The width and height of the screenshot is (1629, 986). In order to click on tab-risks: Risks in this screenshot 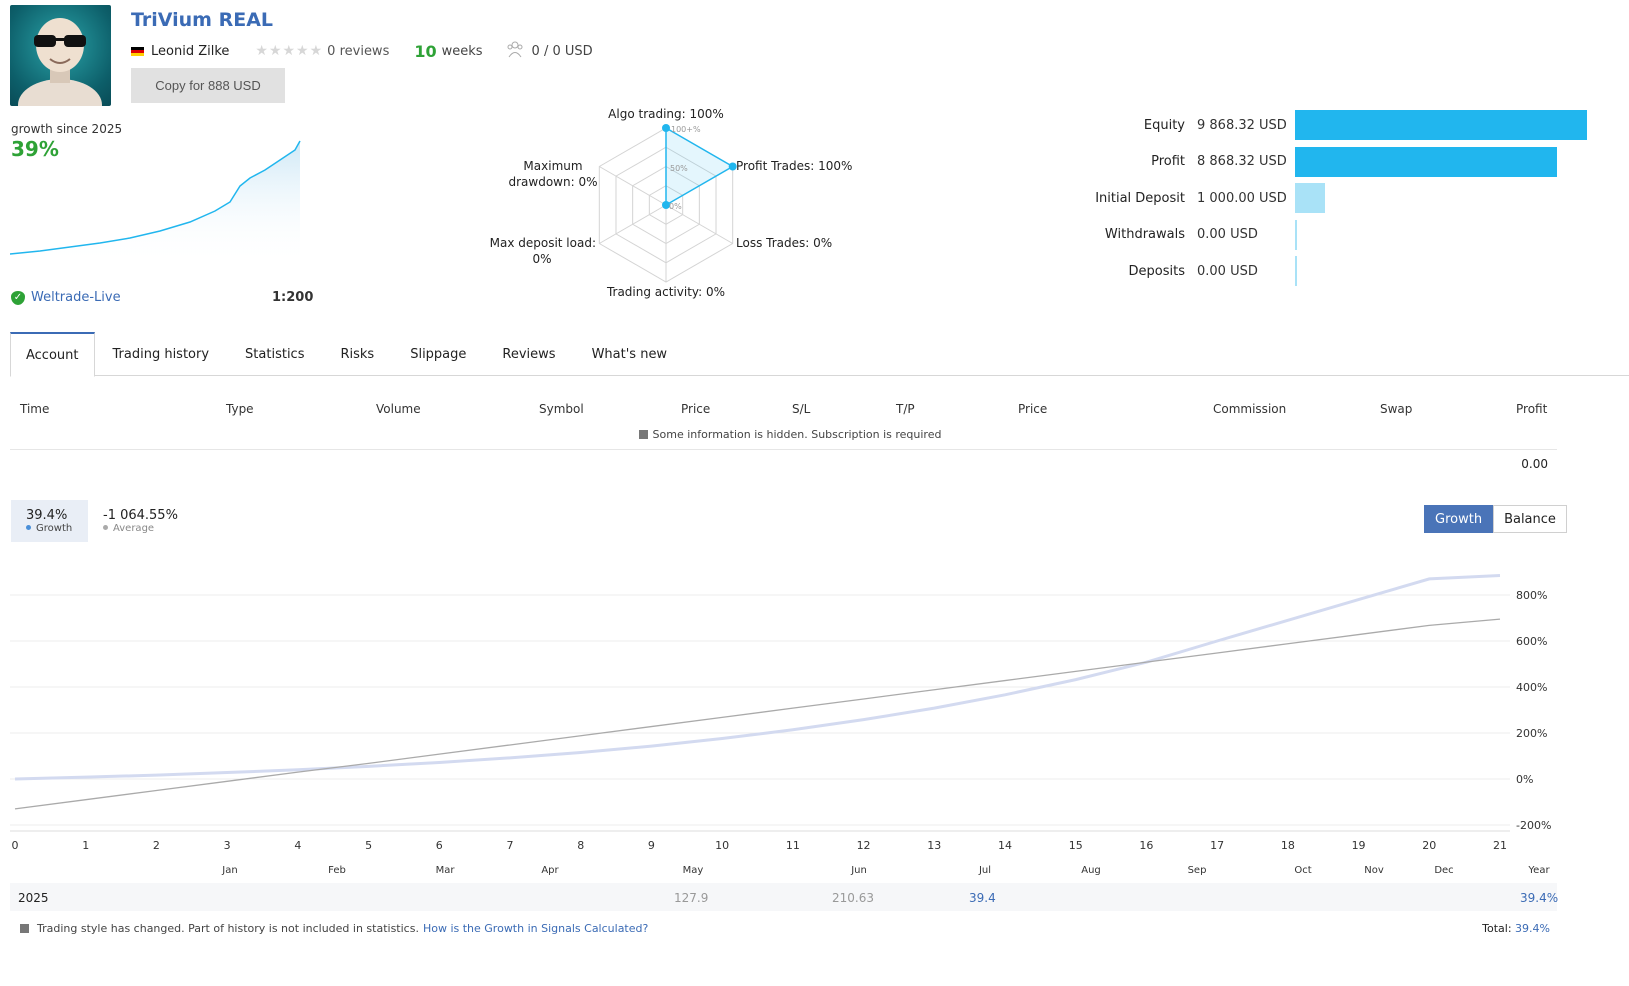, I will do `click(357, 354)`.